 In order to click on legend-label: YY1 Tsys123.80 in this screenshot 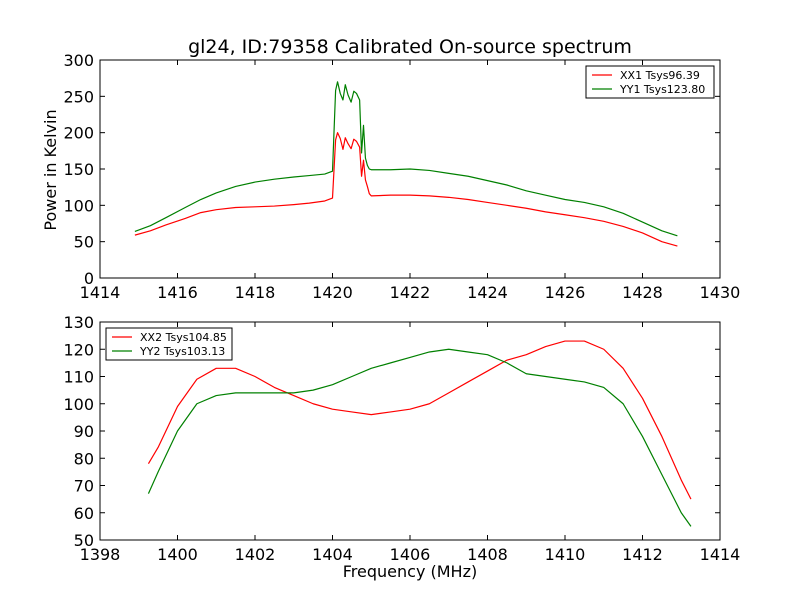, I will do `click(662, 89)`.